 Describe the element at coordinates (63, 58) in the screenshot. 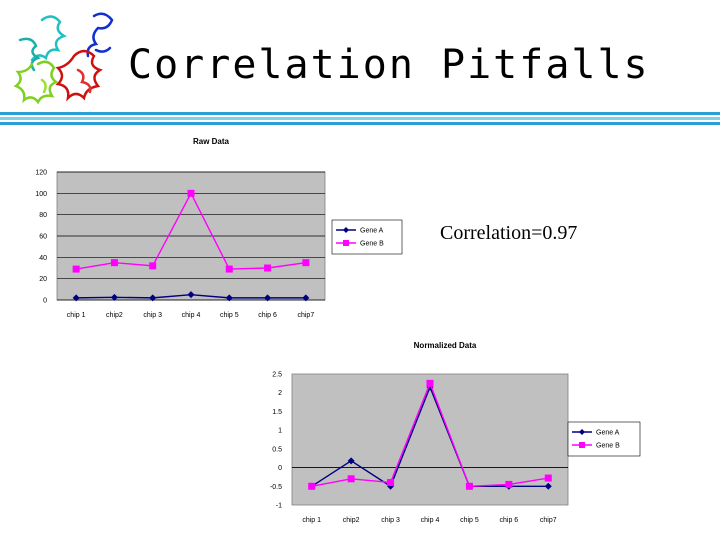

I see `protein-structure-icon` at that location.